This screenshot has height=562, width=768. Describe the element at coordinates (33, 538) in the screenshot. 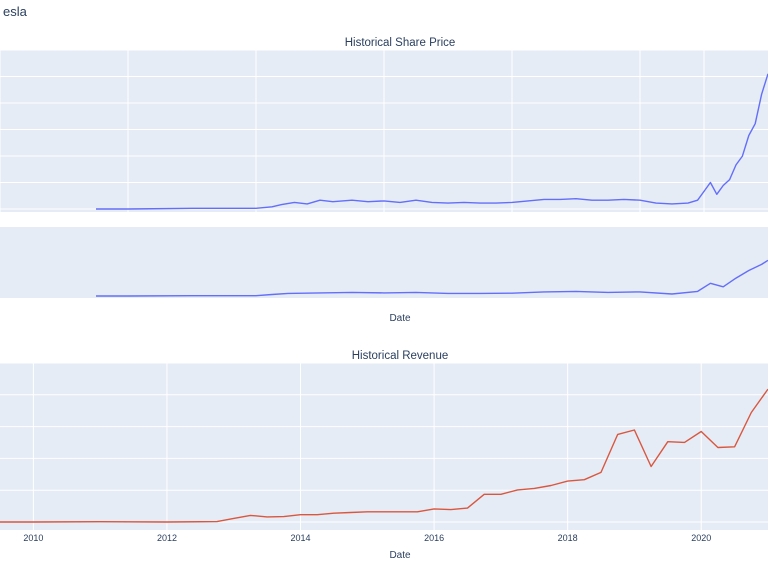

I see `x-tick-label: 2010` at that location.